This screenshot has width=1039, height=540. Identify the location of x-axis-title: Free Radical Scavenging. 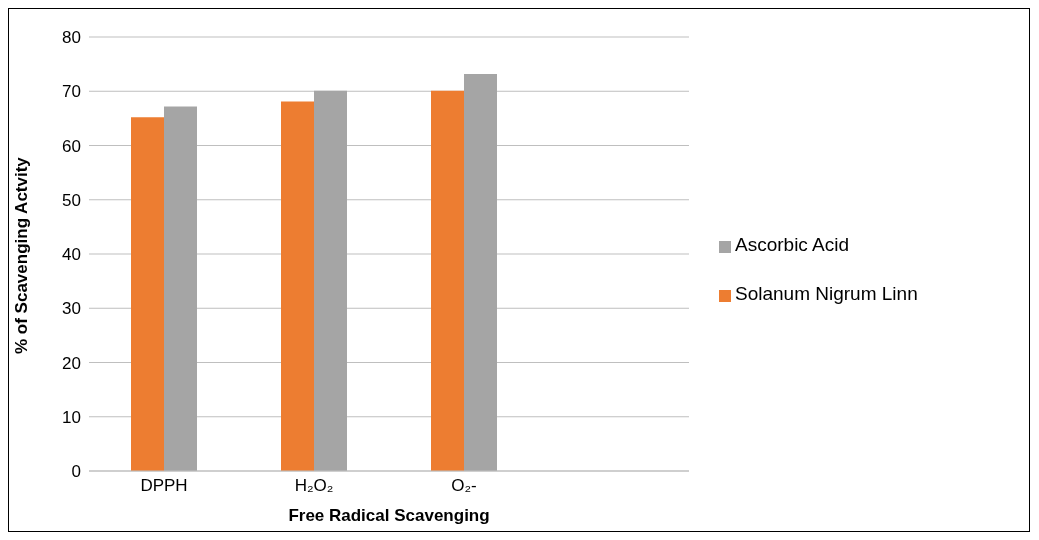
(389, 515).